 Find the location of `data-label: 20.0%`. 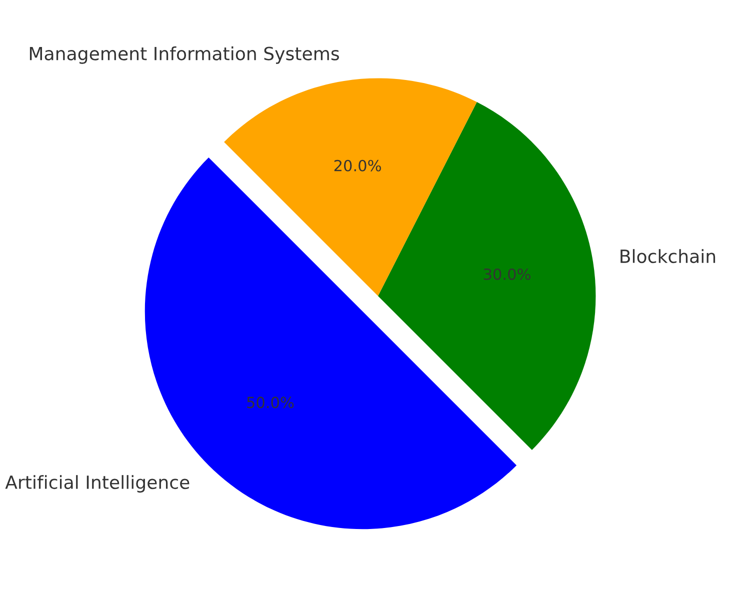

data-label: 20.0% is located at coordinates (357, 166).